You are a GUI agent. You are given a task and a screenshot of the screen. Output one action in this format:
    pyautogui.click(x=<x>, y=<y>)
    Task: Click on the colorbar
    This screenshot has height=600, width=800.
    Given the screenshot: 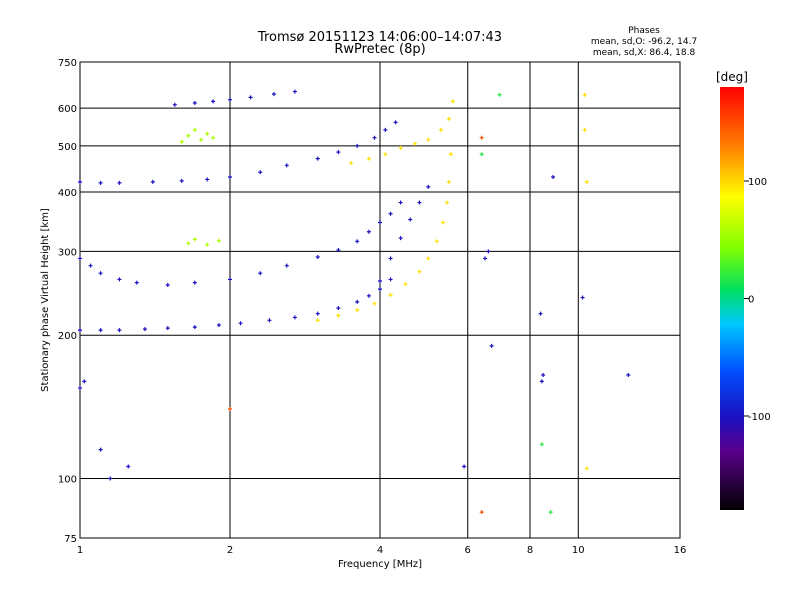 What is the action you would take?
    pyautogui.click(x=732, y=298)
    